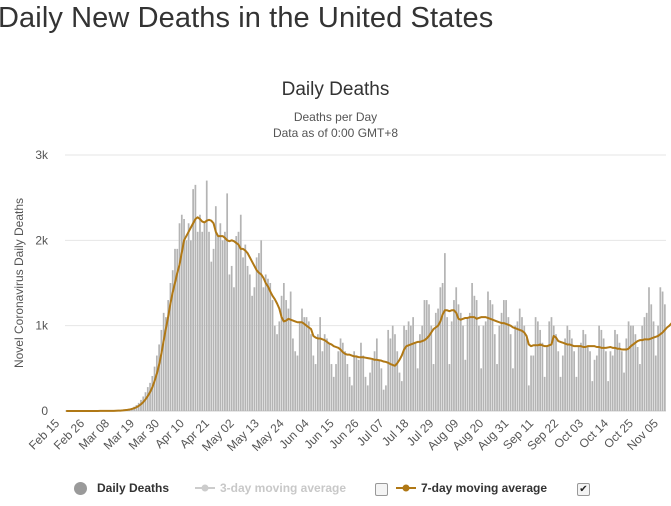 This screenshot has width=671, height=506. What do you see at coordinates (335, 133) in the screenshot?
I see `chart-subtitle-date: Data as of 0:00 GMT+8` at bounding box center [335, 133].